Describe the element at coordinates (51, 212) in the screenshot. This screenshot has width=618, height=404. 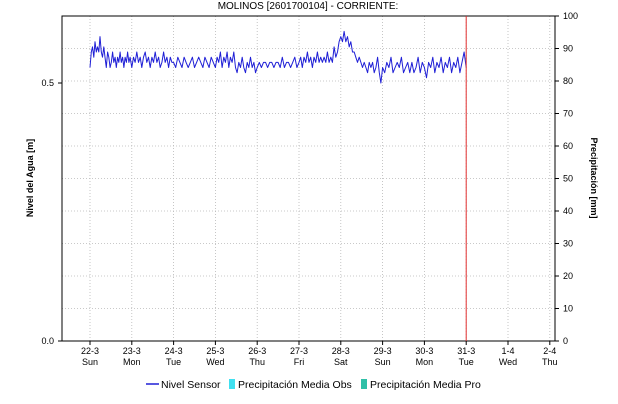
I see `left-axis: 0.0 0.5` at that location.